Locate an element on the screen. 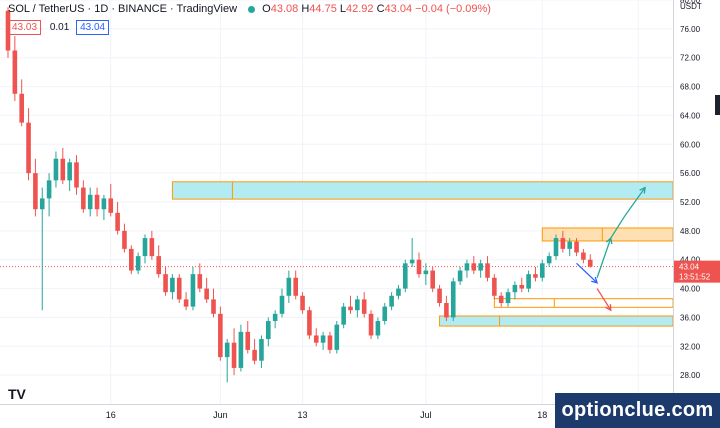 The image size is (720, 428). low-value: 42.92 is located at coordinates (360, 9).